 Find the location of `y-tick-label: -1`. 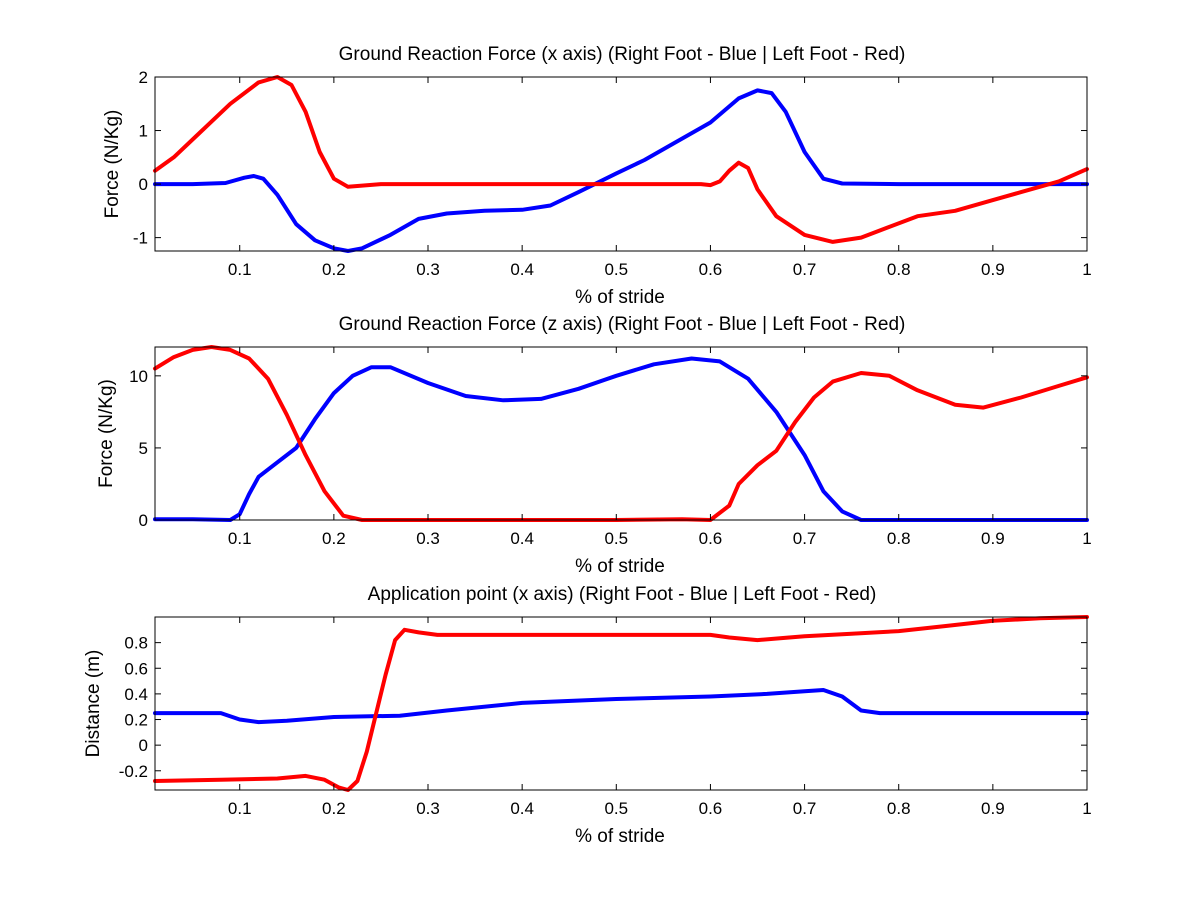

y-tick-label: -1 is located at coordinates (140, 238).